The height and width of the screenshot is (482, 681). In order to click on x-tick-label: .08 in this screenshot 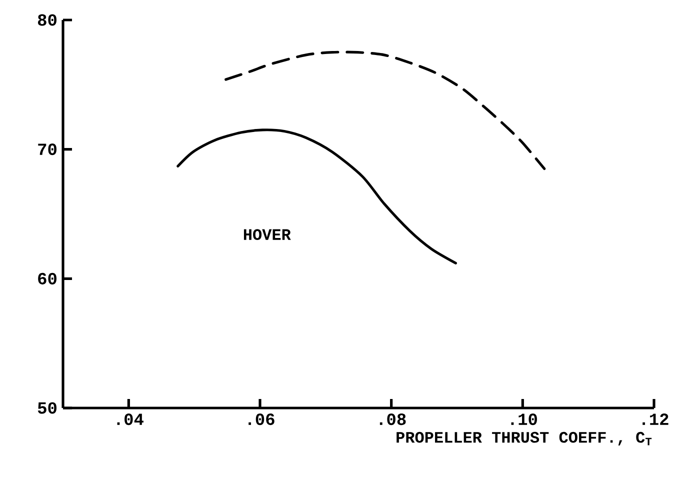, I will do `click(393, 420)`.